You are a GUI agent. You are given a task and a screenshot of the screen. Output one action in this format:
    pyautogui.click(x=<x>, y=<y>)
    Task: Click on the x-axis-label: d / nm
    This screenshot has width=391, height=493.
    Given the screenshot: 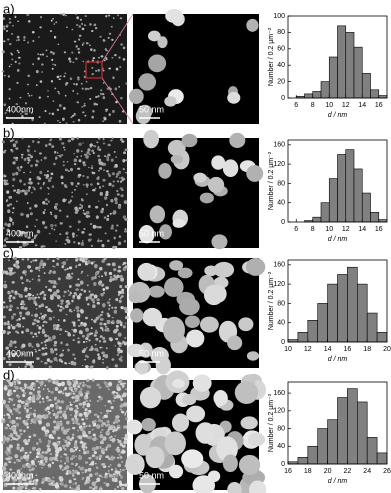 What is the action you would take?
    pyautogui.click(x=338, y=359)
    